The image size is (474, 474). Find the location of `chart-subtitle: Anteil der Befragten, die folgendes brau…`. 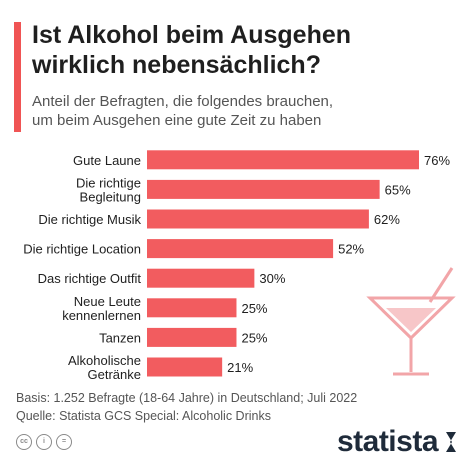

chart-subtitle: Anteil der Befragten, die folgendes brau… is located at coordinates (242, 111).